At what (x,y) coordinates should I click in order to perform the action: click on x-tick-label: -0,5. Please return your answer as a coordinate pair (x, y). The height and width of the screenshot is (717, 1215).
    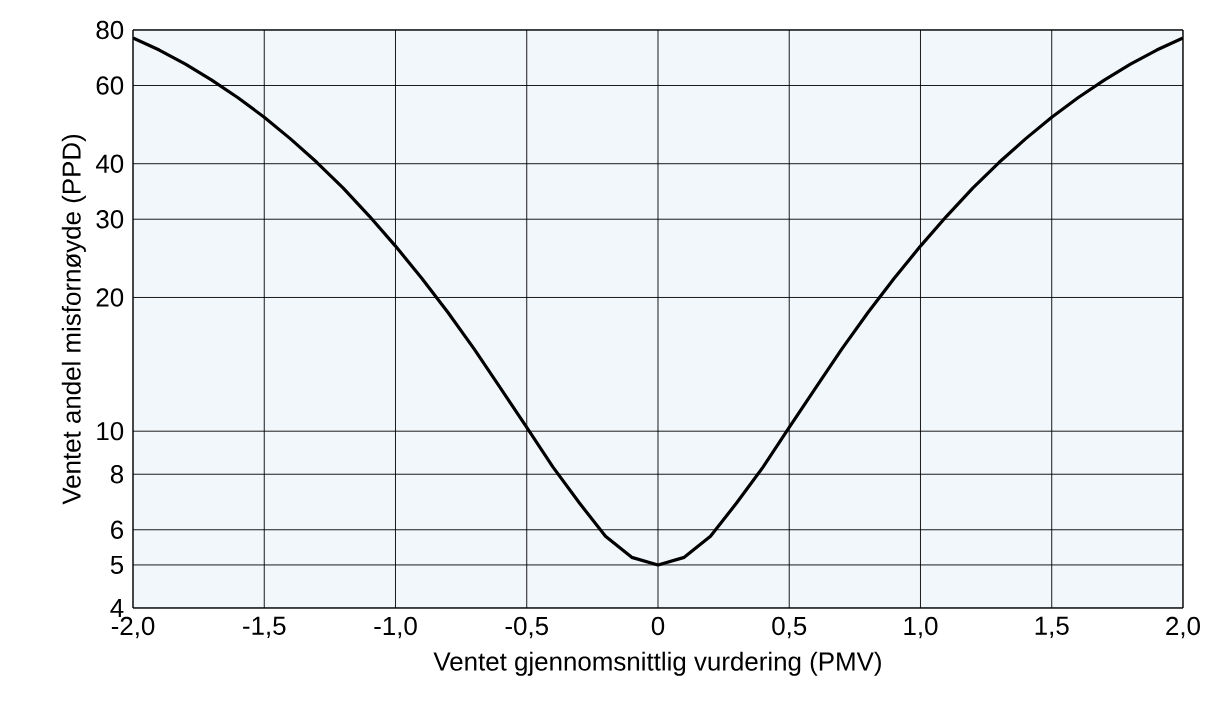
    Looking at the image, I should click on (526, 627).